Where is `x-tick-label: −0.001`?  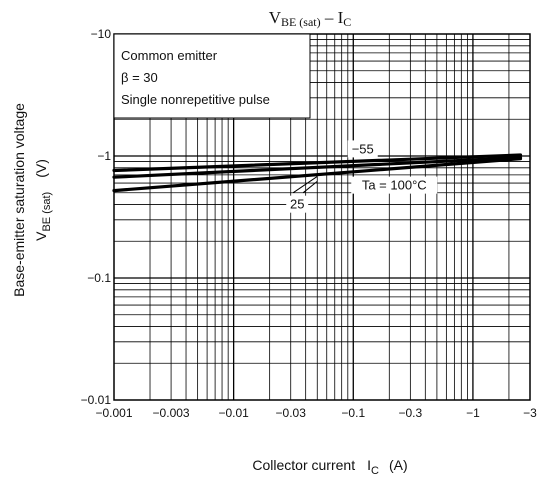
x-tick-label: −0.001 is located at coordinates (113, 413).